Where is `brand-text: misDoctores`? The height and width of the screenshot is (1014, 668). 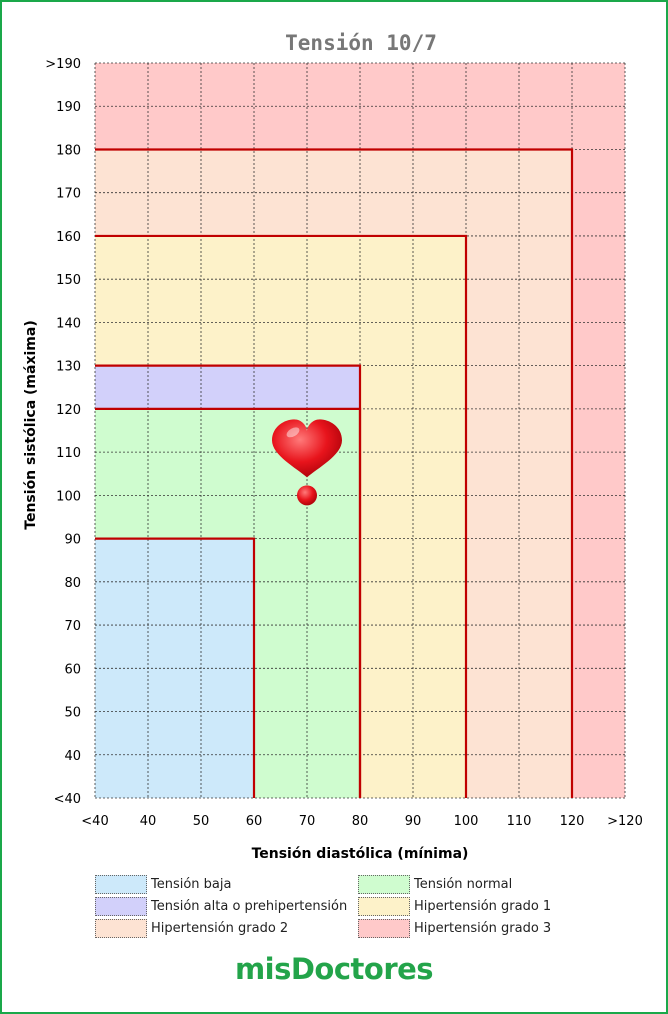
brand-text: misDoctores is located at coordinates (334, 969).